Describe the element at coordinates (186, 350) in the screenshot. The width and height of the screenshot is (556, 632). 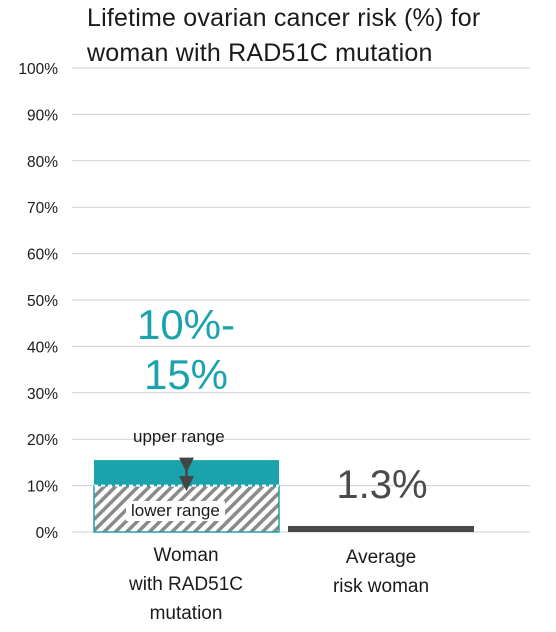
I see `bar1-value-label: 10%- 15%` at that location.